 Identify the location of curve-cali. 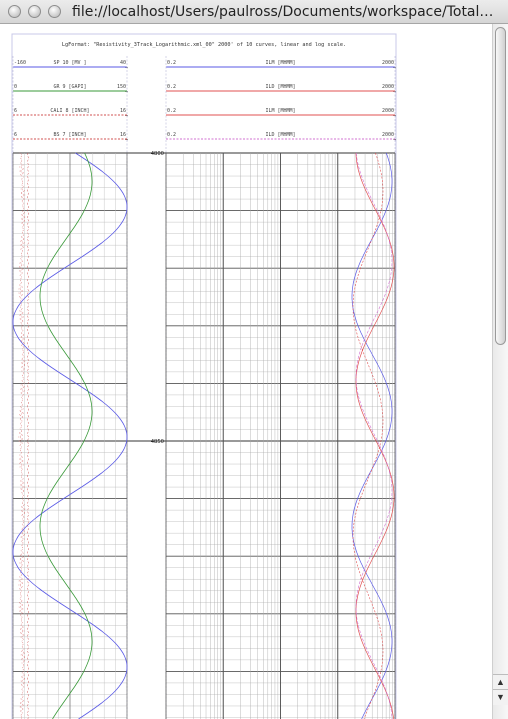
(22, 435).